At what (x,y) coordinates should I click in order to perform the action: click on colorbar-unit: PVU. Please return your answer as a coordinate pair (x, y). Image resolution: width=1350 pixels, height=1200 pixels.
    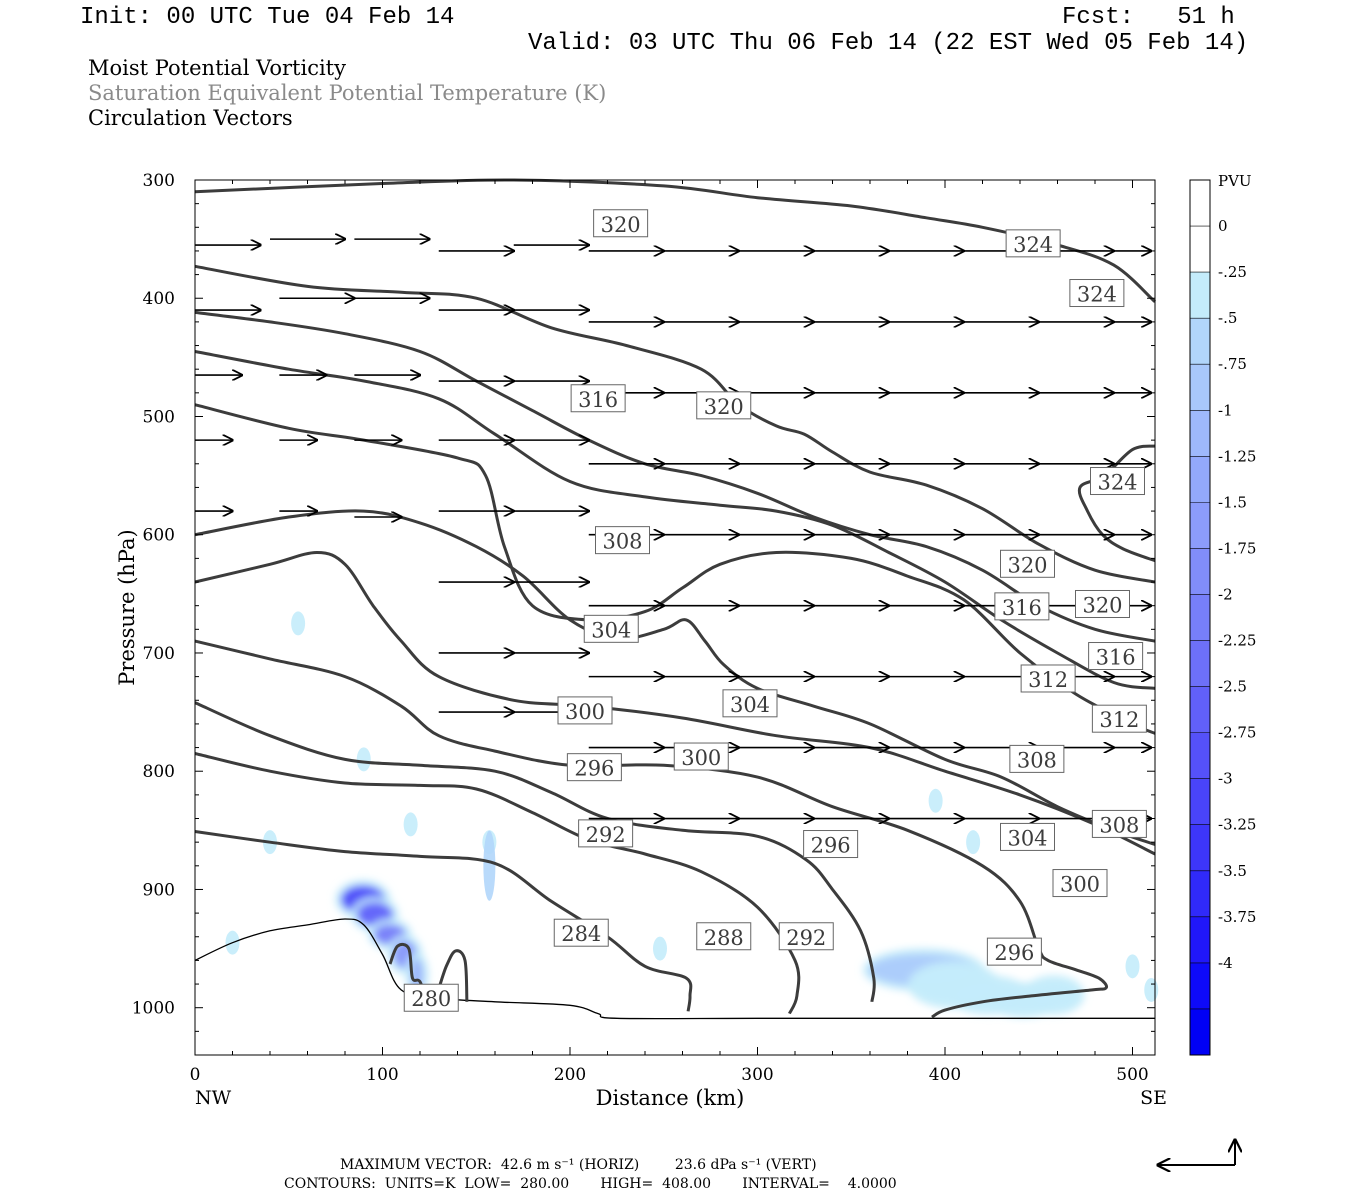
    Looking at the image, I should click on (1235, 181).